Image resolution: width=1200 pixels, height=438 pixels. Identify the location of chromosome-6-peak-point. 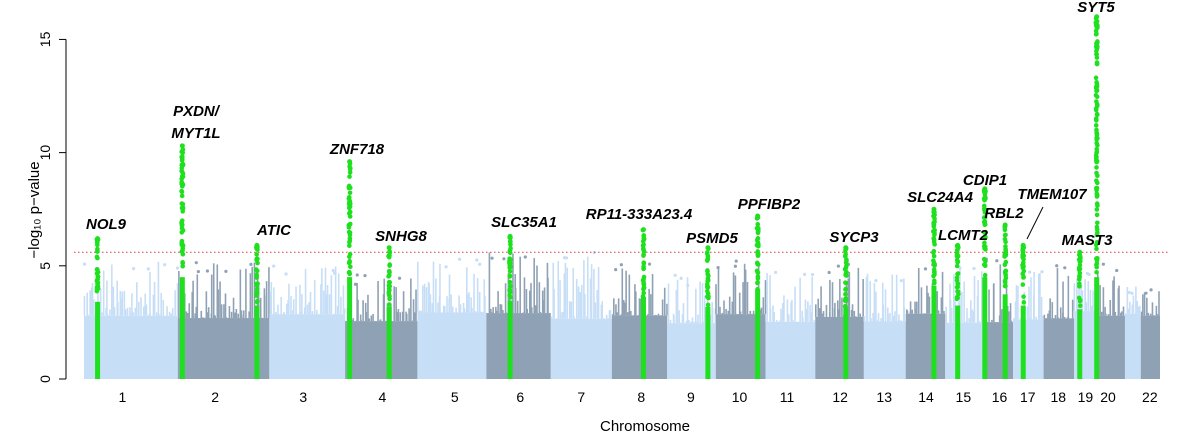
(504, 259).